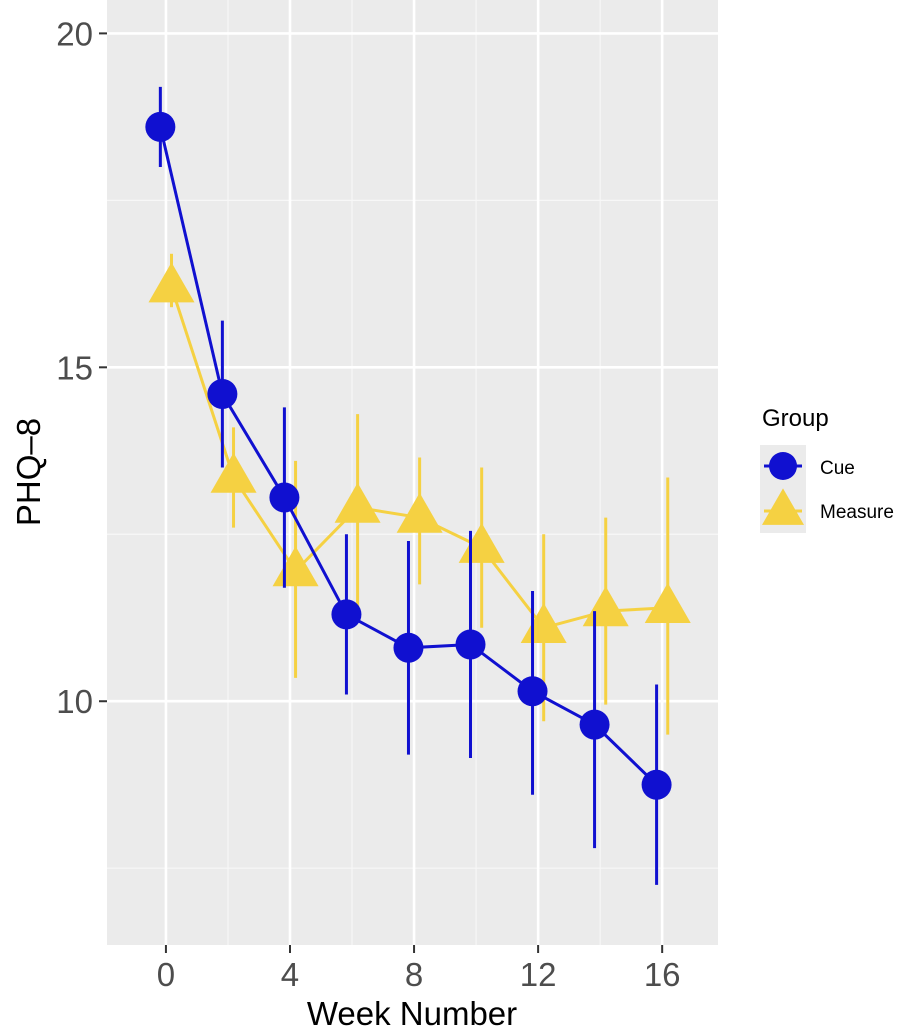  What do you see at coordinates (795, 418) in the screenshot?
I see `legend-title: Group` at bounding box center [795, 418].